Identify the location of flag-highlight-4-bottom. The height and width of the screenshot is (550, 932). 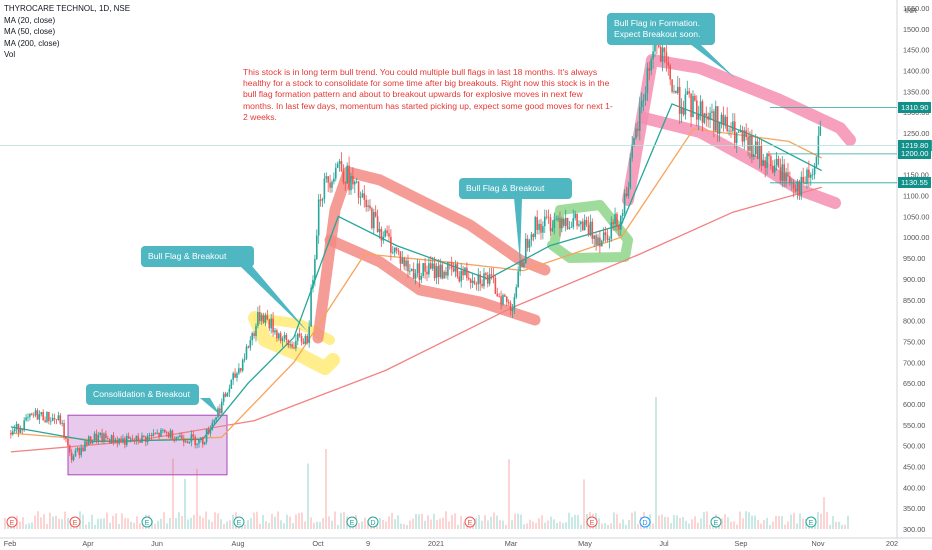
(739, 160).